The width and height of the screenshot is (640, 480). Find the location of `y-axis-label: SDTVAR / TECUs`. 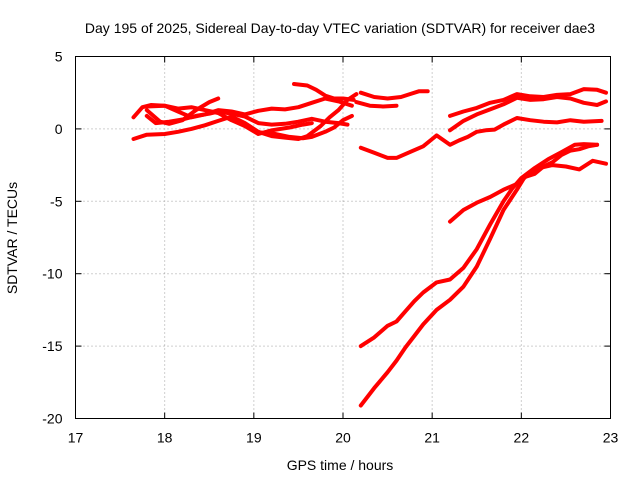

y-axis-label: SDTVAR / TECUs is located at coordinates (12, 238).